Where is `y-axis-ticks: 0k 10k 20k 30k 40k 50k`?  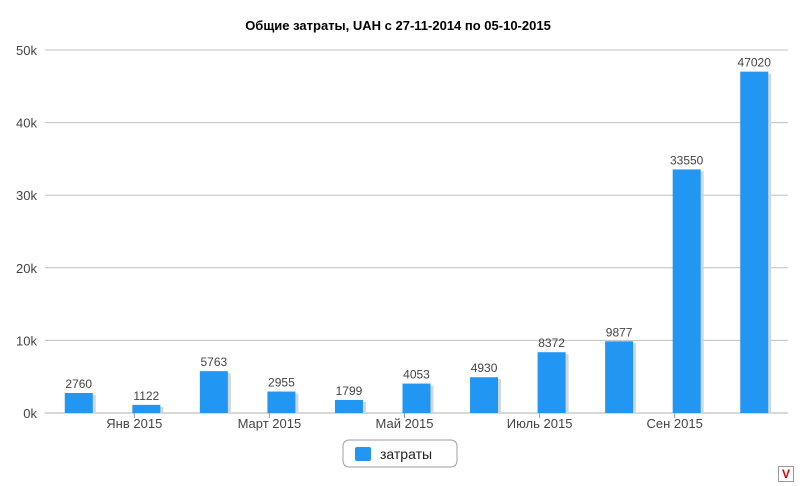
y-axis-ticks: 0k 10k 20k 30k 40k 50k is located at coordinates (26, 232).